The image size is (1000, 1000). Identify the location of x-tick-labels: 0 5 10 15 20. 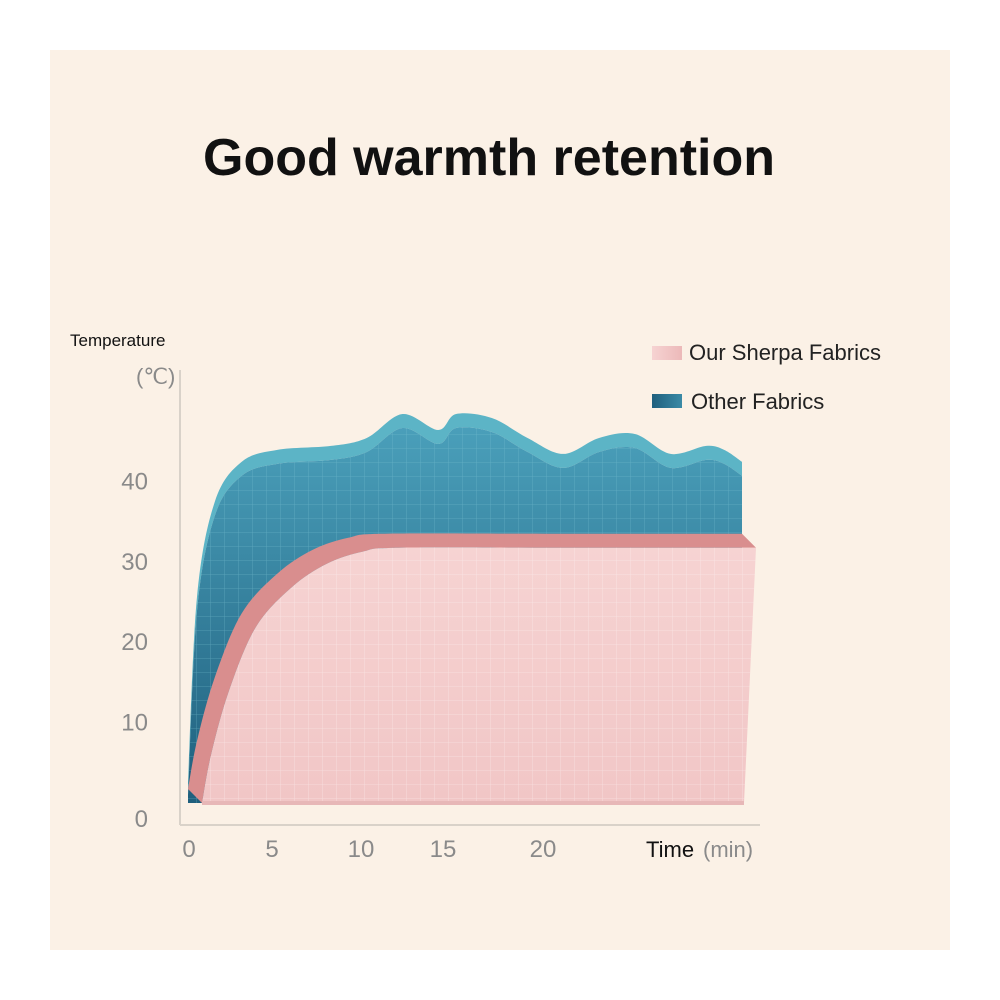
(369, 849).